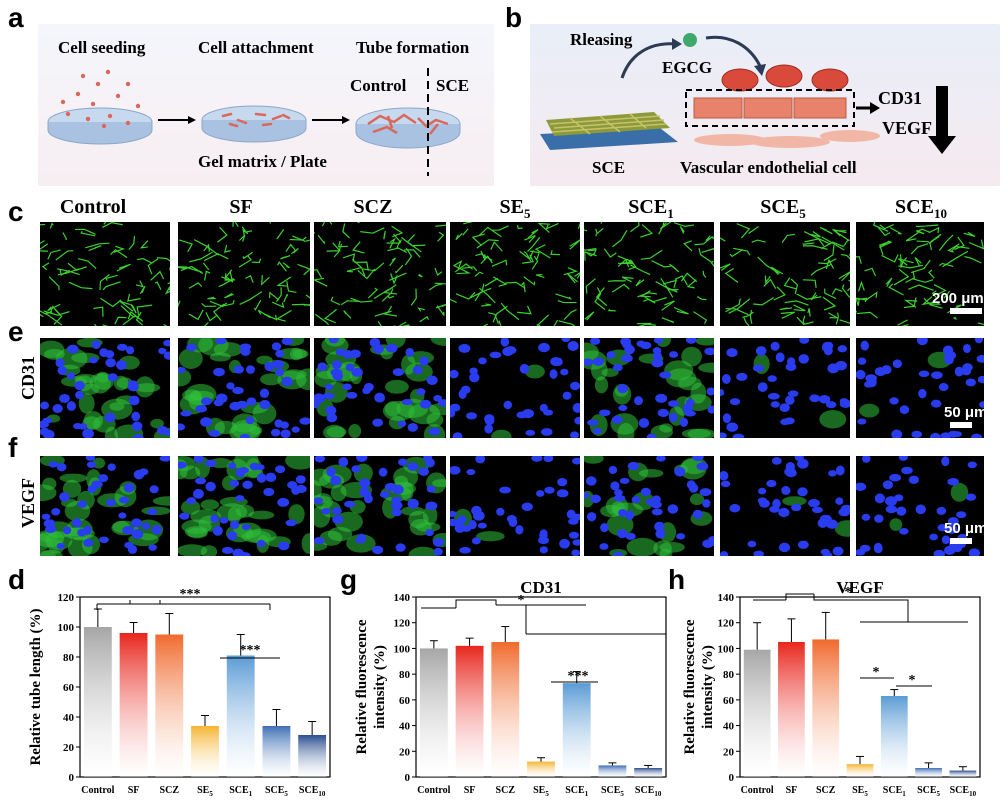  What do you see at coordinates (748, 93) in the screenshot?
I see `scaffold-illustration` at bounding box center [748, 93].